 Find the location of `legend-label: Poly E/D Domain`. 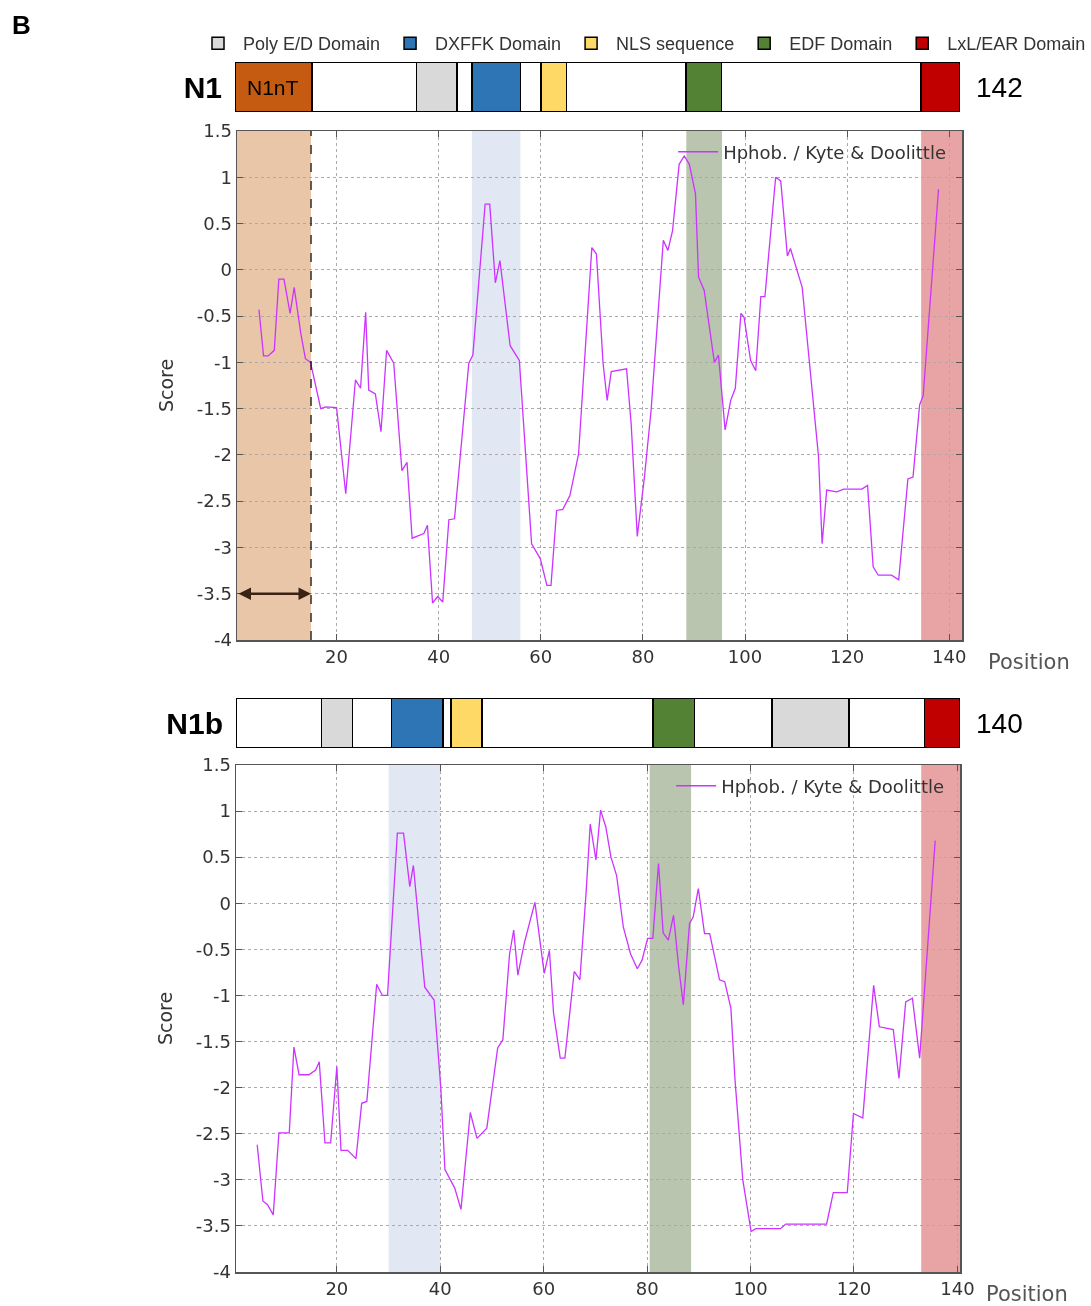

legend-label: Poly E/D Domain is located at coordinates (312, 44).